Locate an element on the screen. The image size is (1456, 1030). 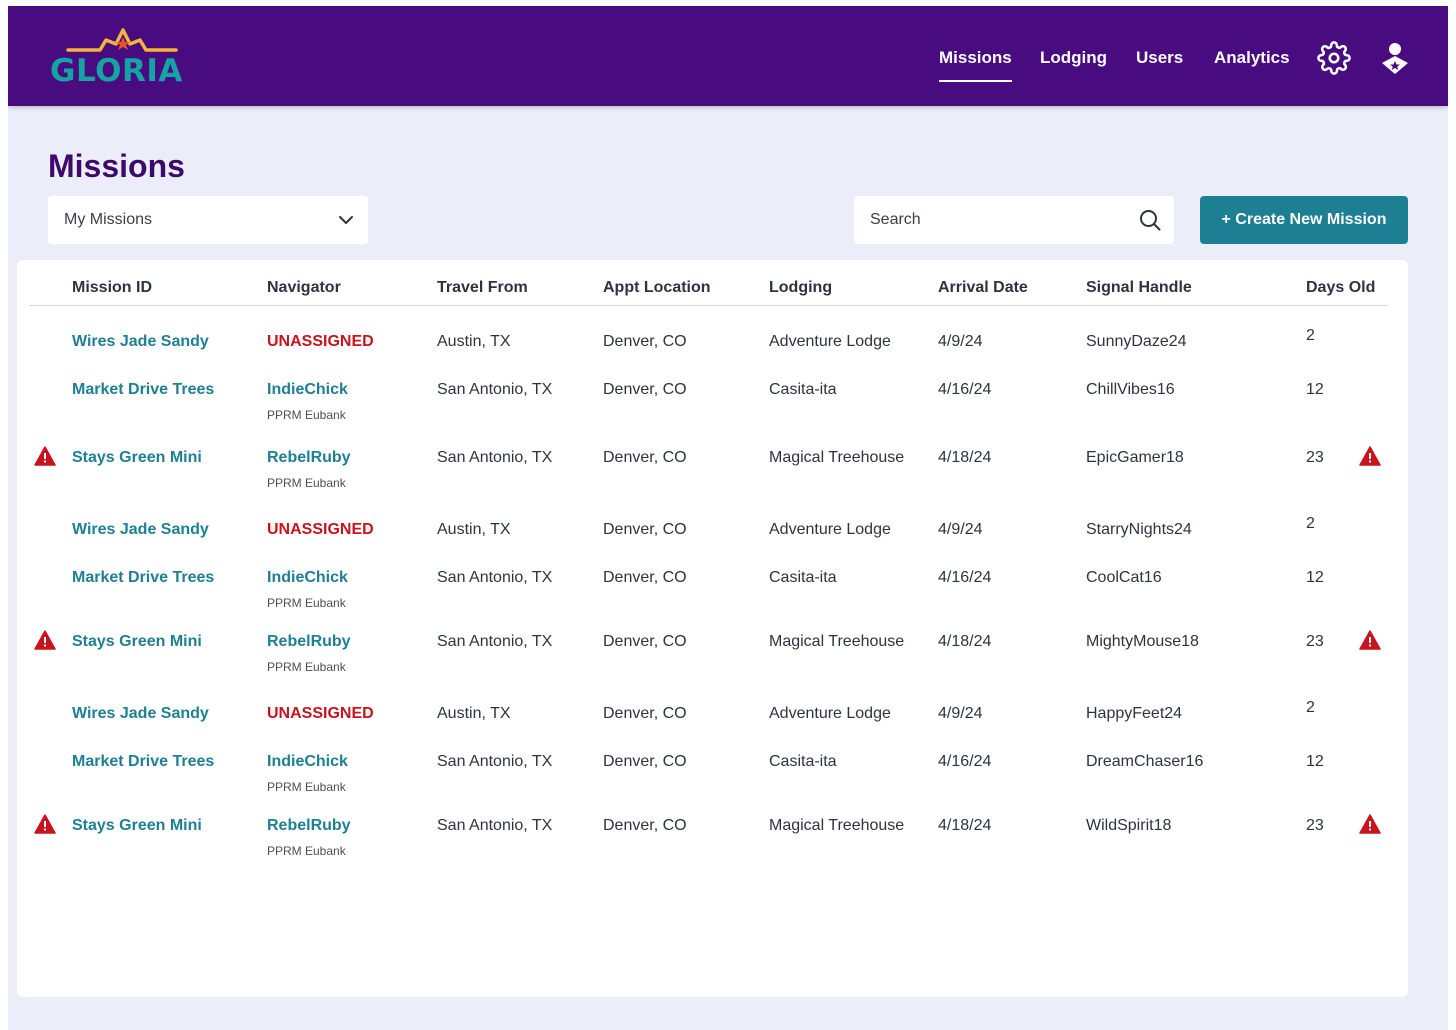
signal-handle-cell: StarryNights24 is located at coordinates (1139, 529).